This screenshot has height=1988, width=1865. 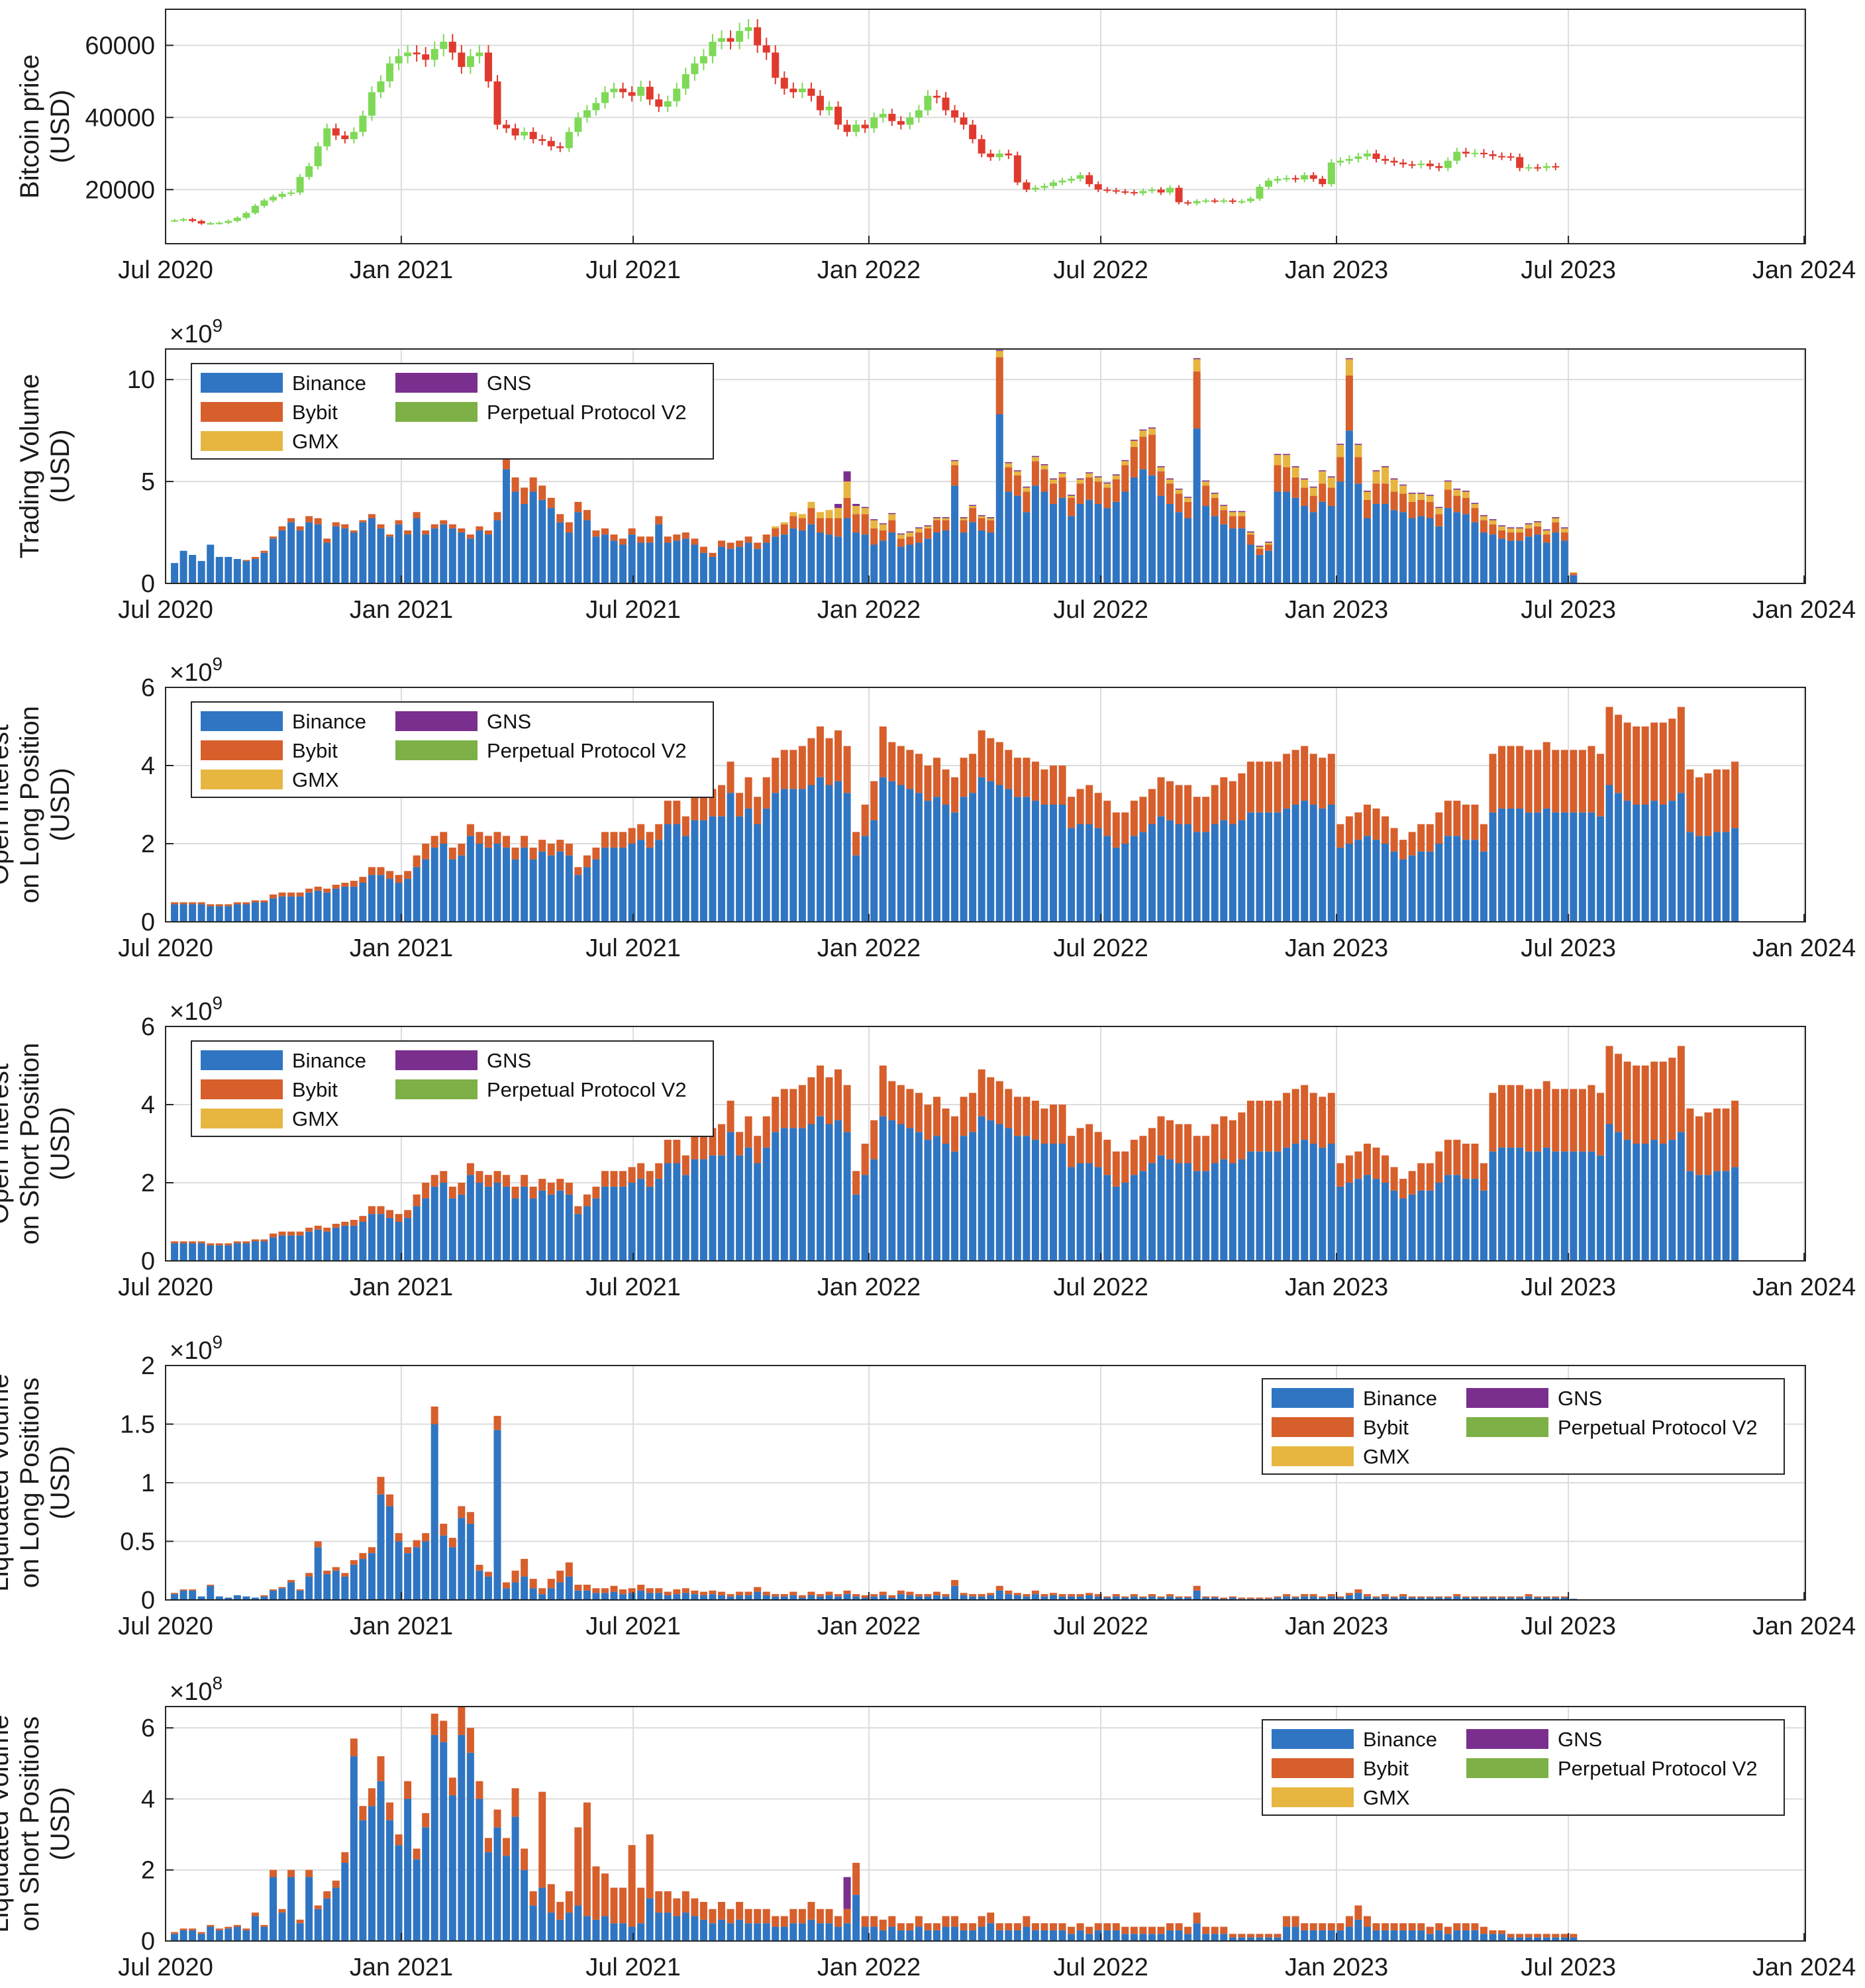 I want to click on y-axis-label: on Short Position, so click(x=29, y=1144).